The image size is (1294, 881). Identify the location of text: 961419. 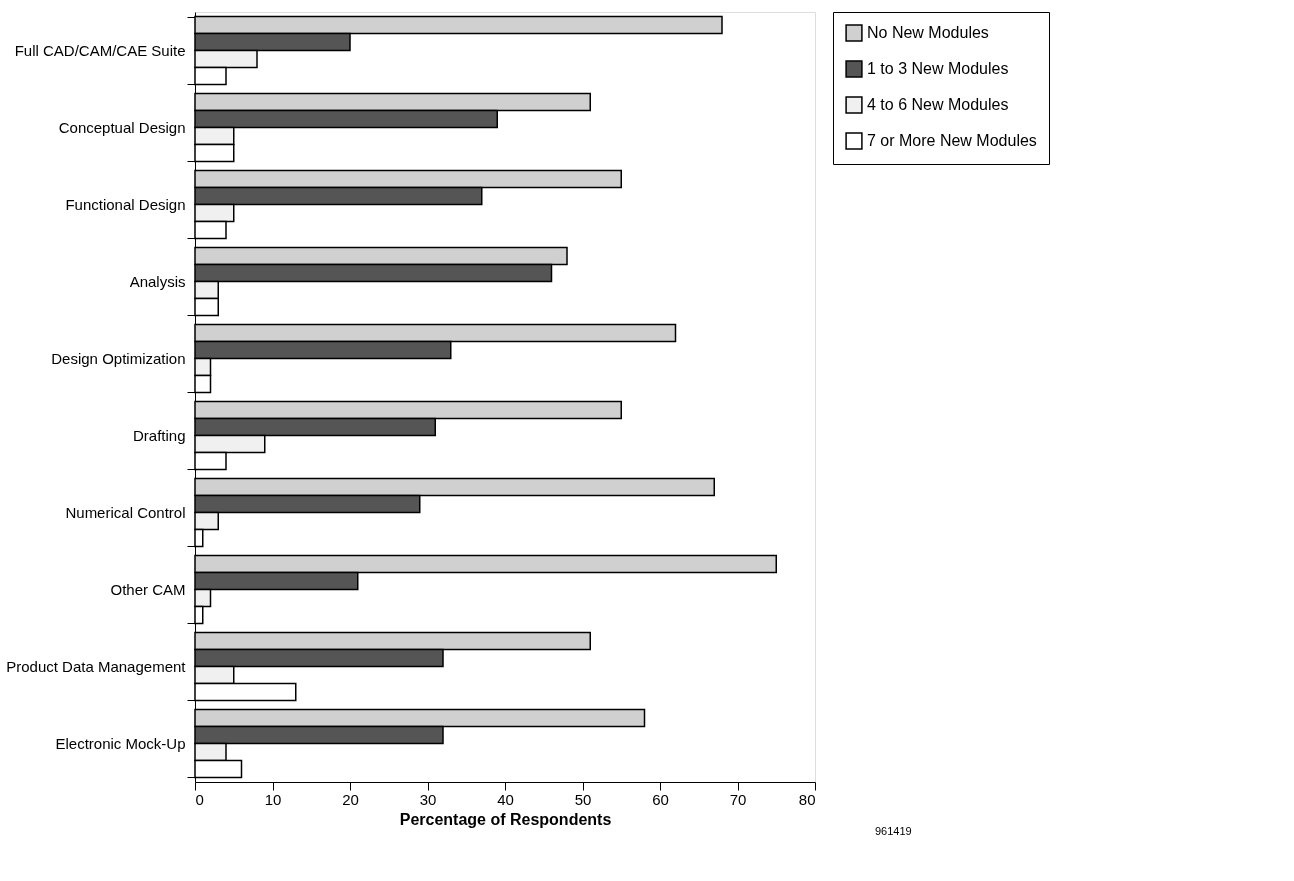
(893, 831).